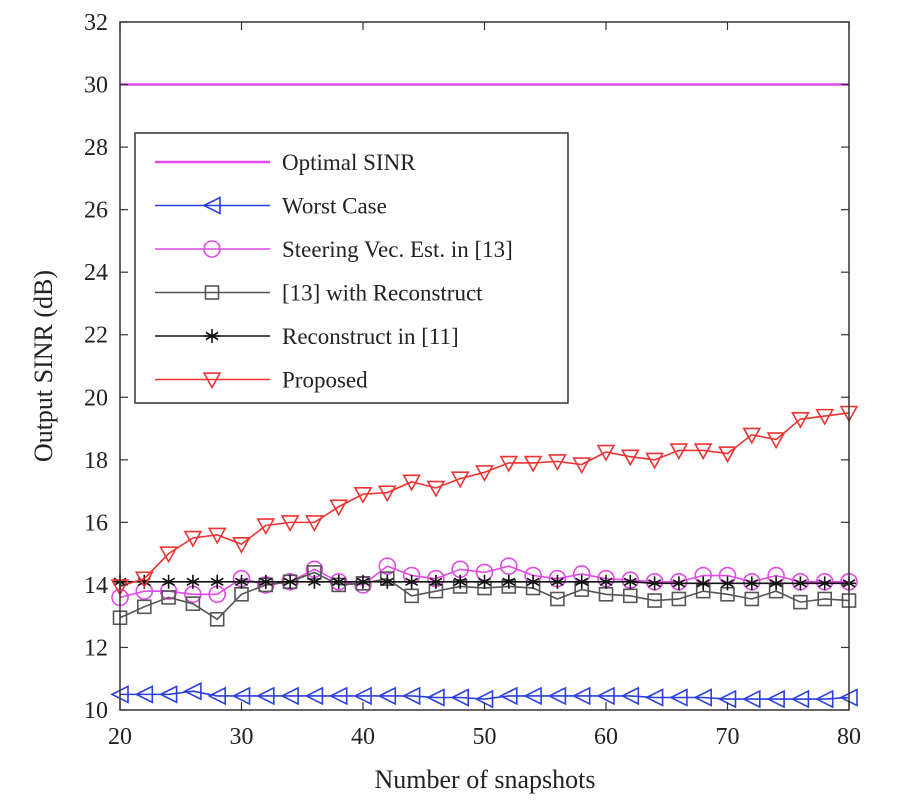 This screenshot has width=900, height=800. I want to click on x-tick-label: 20, so click(120, 737).